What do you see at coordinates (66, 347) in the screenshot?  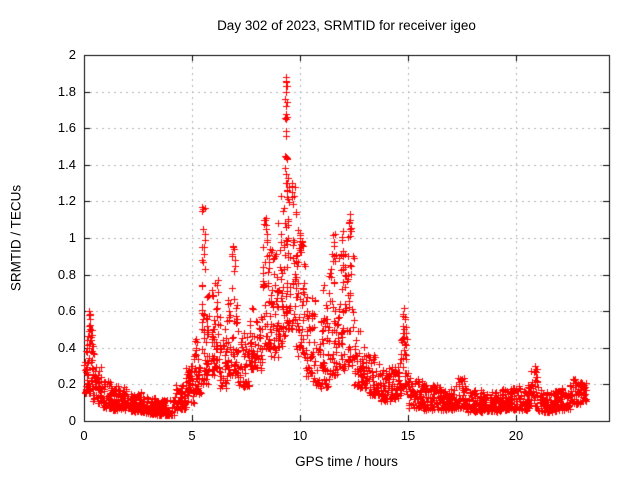 I see `y-tick-label: 0.4` at bounding box center [66, 347].